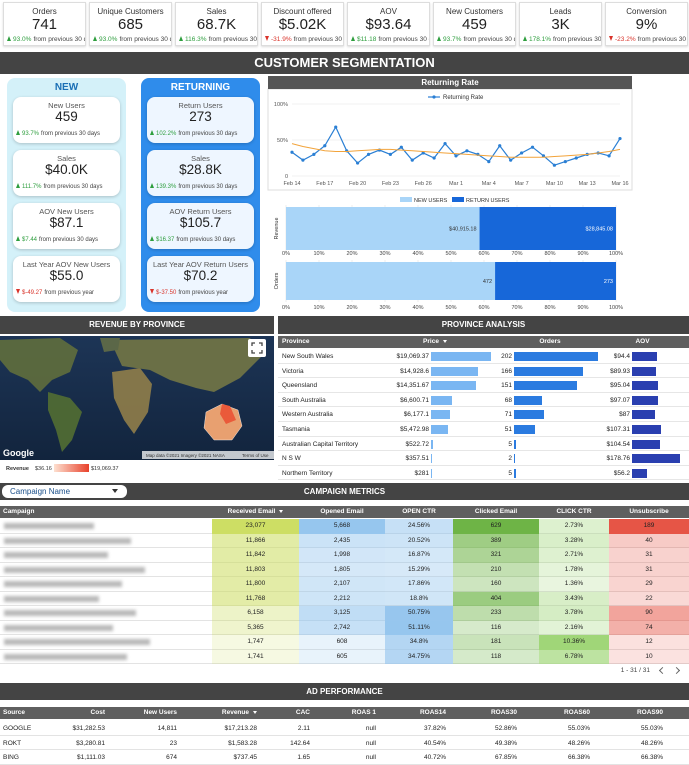 The image size is (689, 765). What do you see at coordinates (257, 348) in the screenshot?
I see `fullscreen-button` at bounding box center [257, 348].